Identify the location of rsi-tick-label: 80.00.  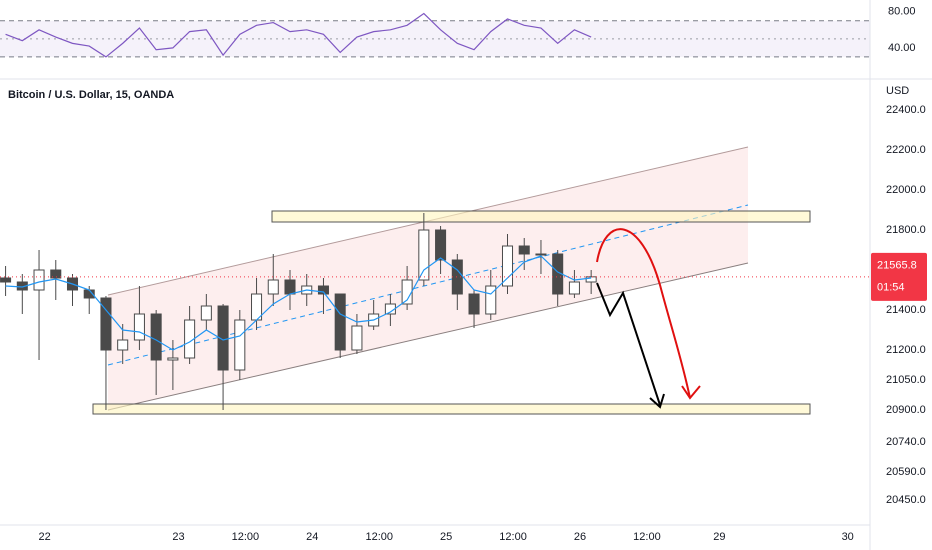
(902, 12).